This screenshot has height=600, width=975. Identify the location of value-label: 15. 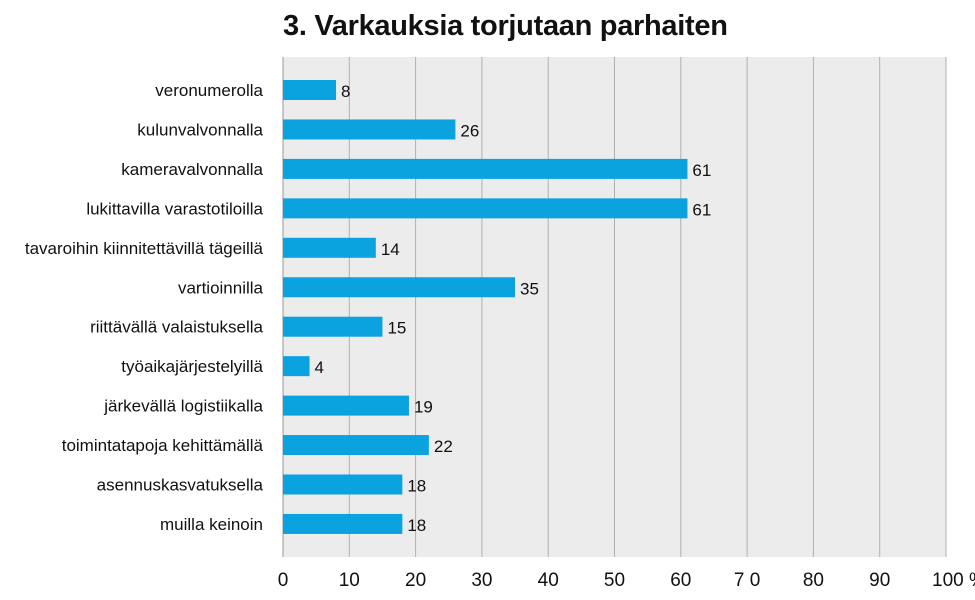
(396, 328).